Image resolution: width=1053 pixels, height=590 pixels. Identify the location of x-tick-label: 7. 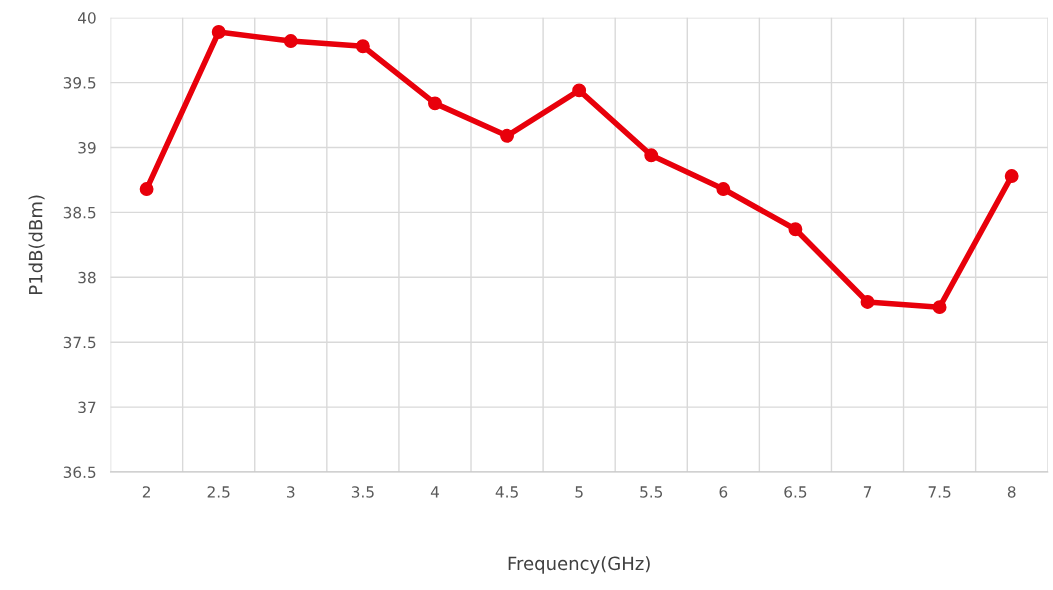
(867, 492).